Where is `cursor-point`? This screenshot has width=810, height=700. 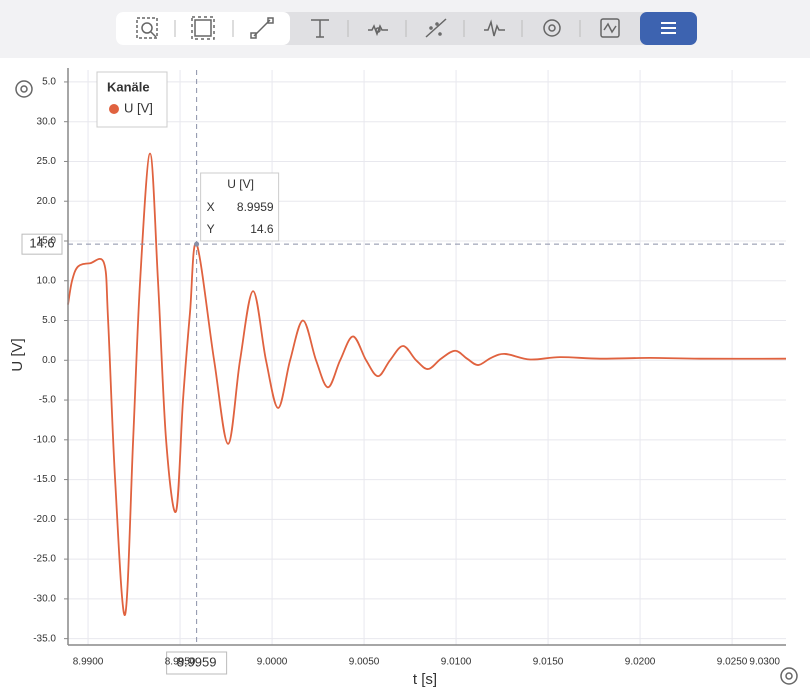
cursor-point is located at coordinates (197, 244).